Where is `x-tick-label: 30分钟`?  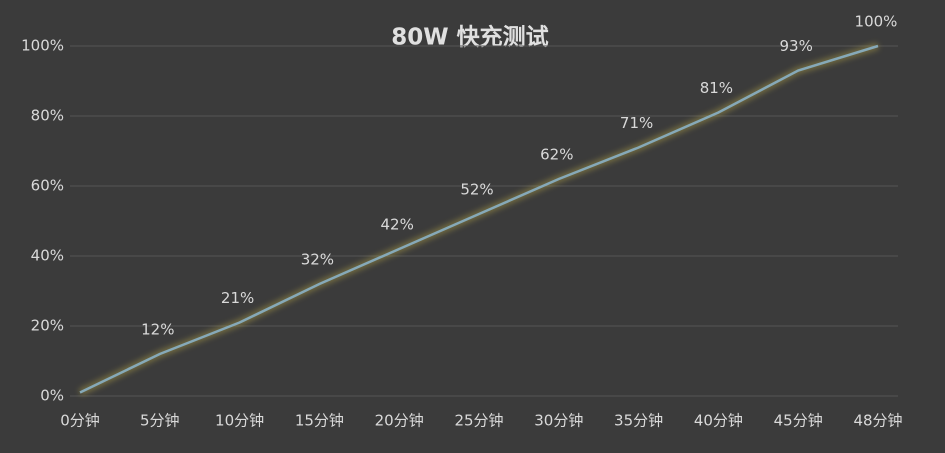
x-tick-label: 30分钟 is located at coordinates (558, 421).